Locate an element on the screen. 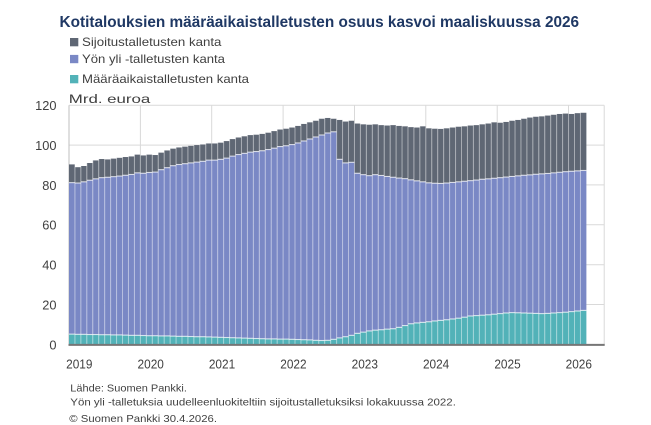 Image resolution: width=651 pixels, height=425 pixels. svg-text: 2023 is located at coordinates (365, 363).